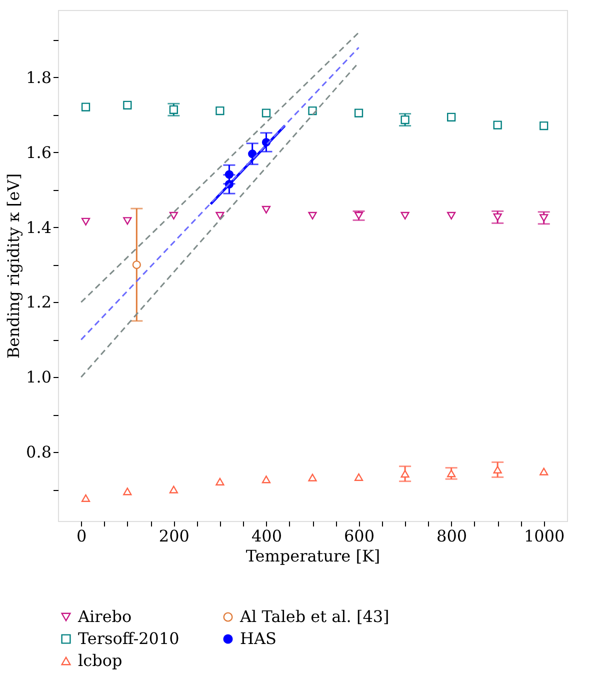 The width and height of the screenshot is (594, 686). I want to click on legend-label: Airebo, so click(104, 616).